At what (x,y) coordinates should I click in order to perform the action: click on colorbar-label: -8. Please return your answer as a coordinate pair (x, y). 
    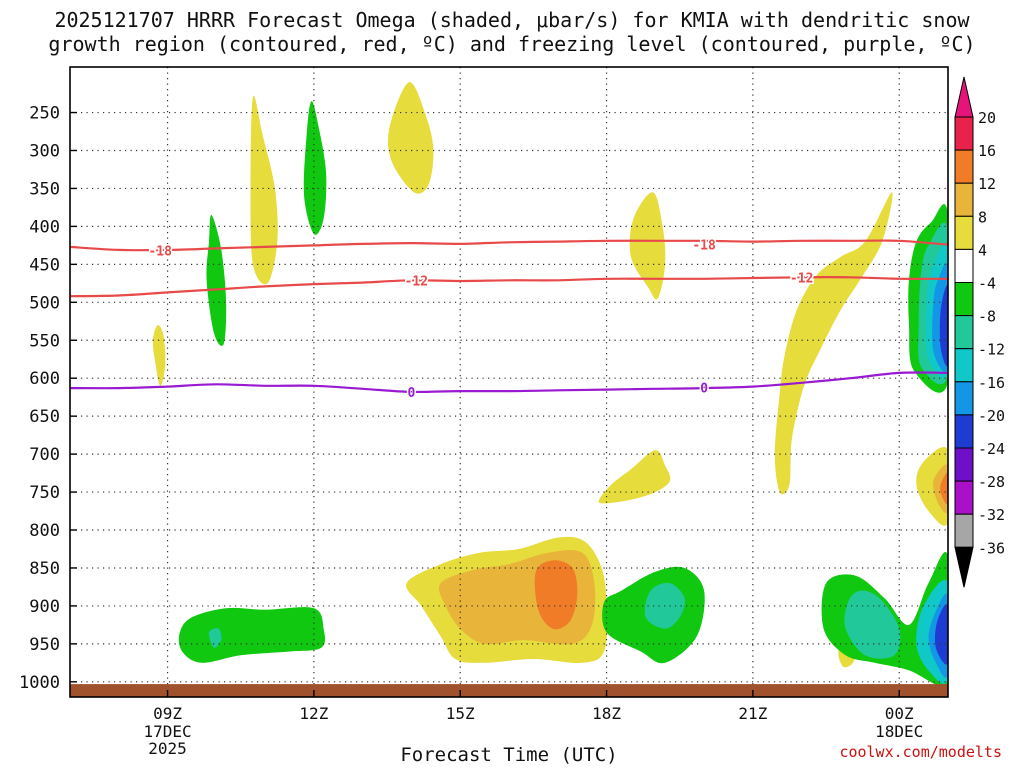
    Looking at the image, I should click on (987, 317).